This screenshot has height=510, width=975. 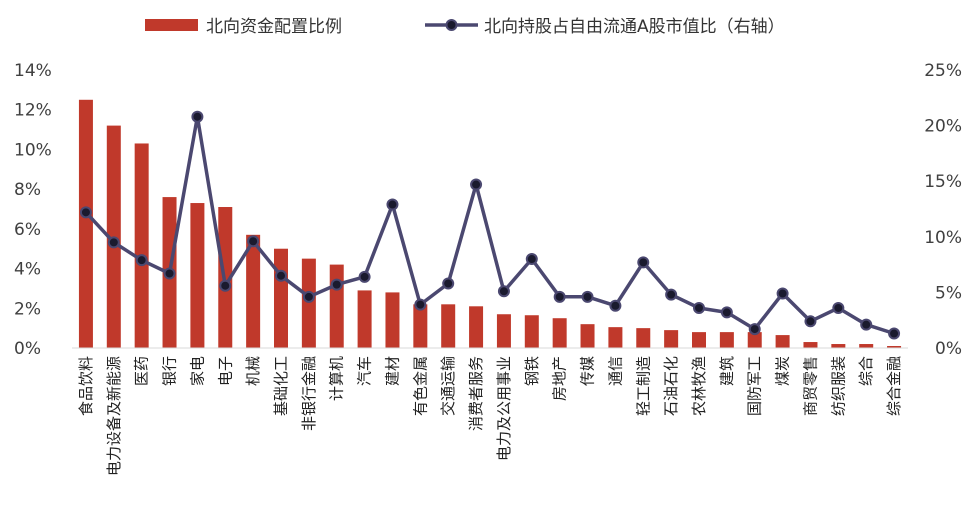 What do you see at coordinates (943, 71) in the screenshot?
I see `right-tick-label: 25%` at bounding box center [943, 71].